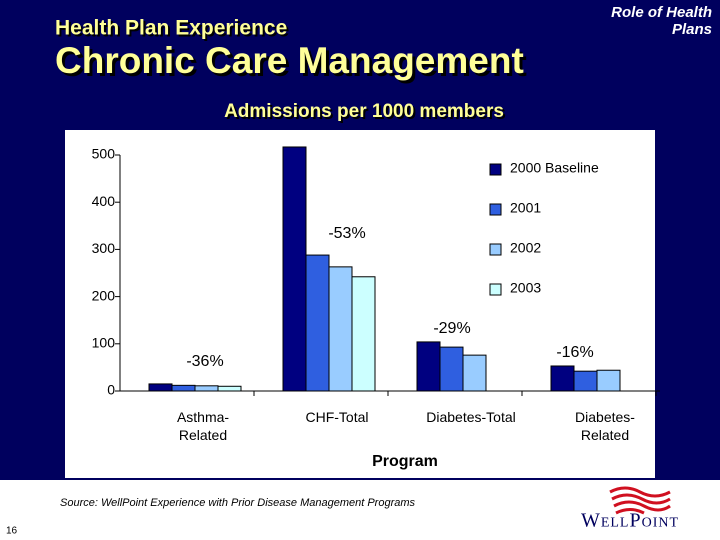 The width and height of the screenshot is (720, 540). Describe the element at coordinates (203, 426) in the screenshot. I see `x-tick-label: Asthma-Related` at that location.